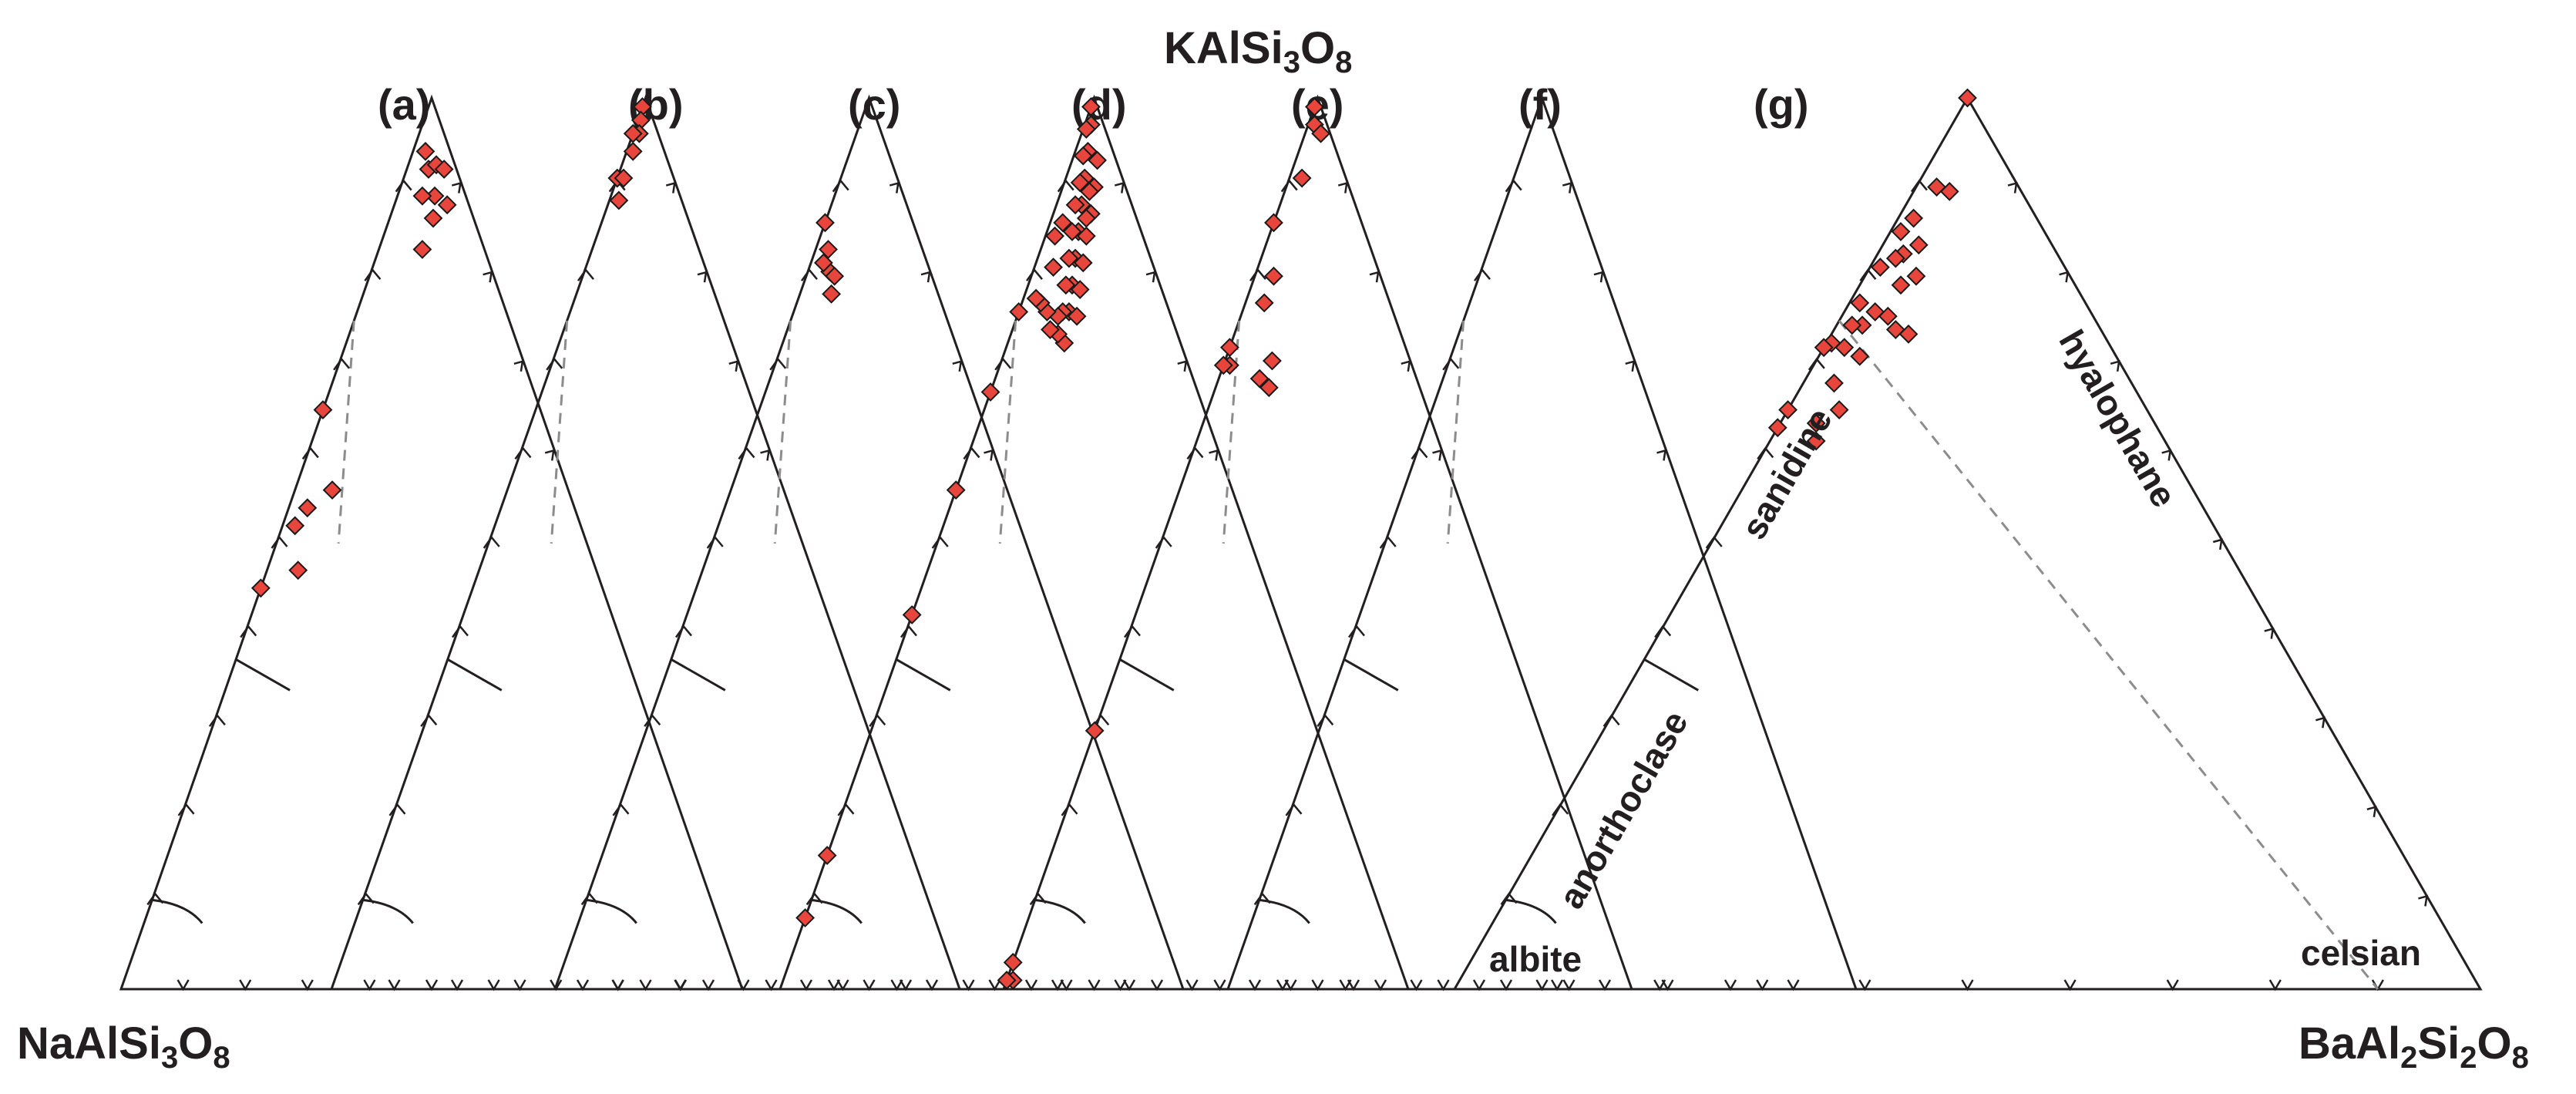 The image size is (2576, 1094). What do you see at coordinates (177, 911) in the screenshot?
I see `boundary-albite-anorthoclase` at bounding box center [177, 911].